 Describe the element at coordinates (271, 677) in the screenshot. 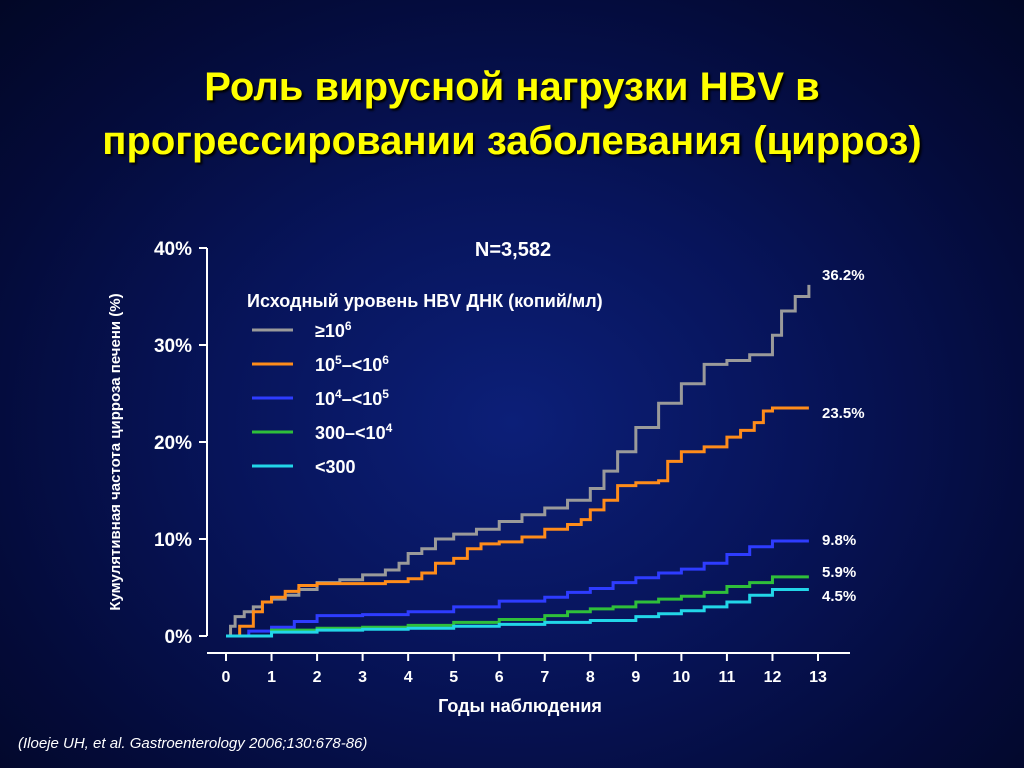

I see `x-tick-label: 1` at that location.